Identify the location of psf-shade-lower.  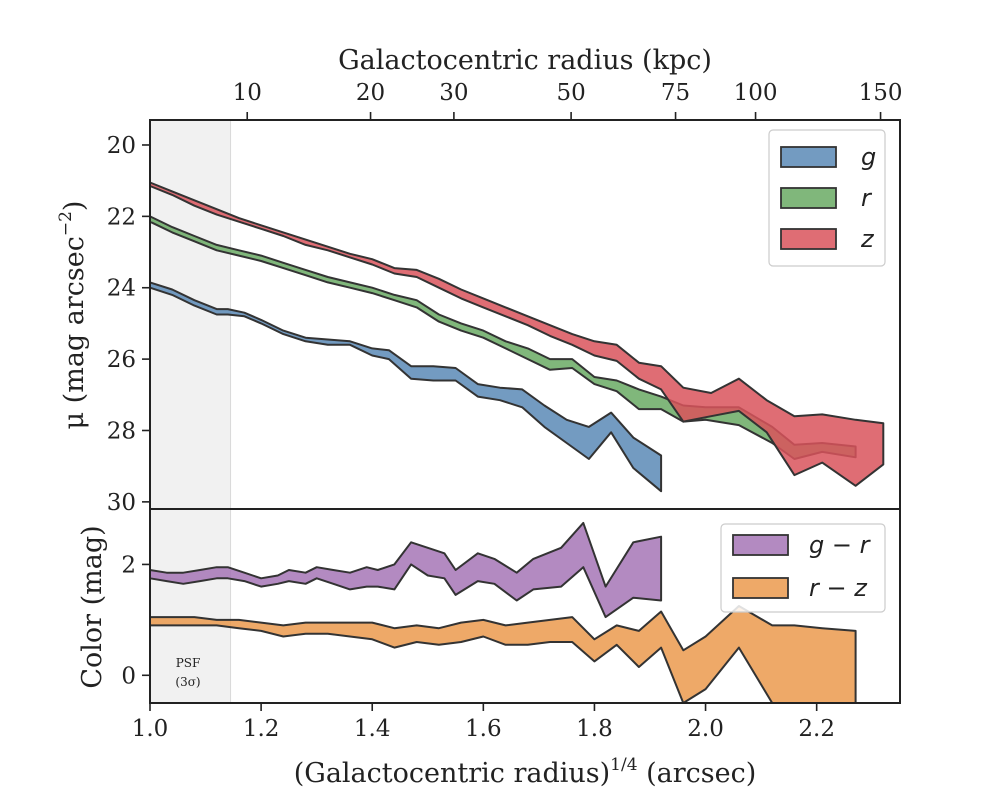
(190, 606).